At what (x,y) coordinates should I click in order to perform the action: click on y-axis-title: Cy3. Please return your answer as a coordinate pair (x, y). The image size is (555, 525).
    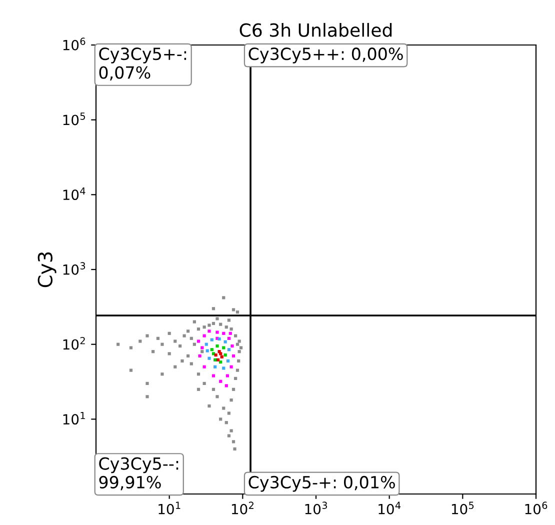
    Looking at the image, I should click on (47, 270).